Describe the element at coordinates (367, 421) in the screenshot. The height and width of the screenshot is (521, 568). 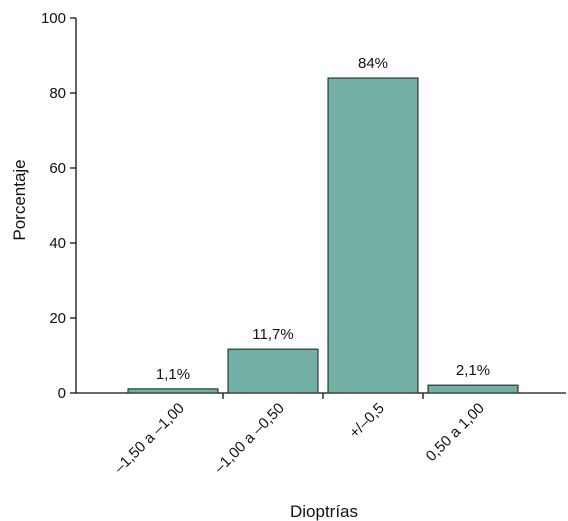
I see `x-tick-label: +/–0,5` at that location.